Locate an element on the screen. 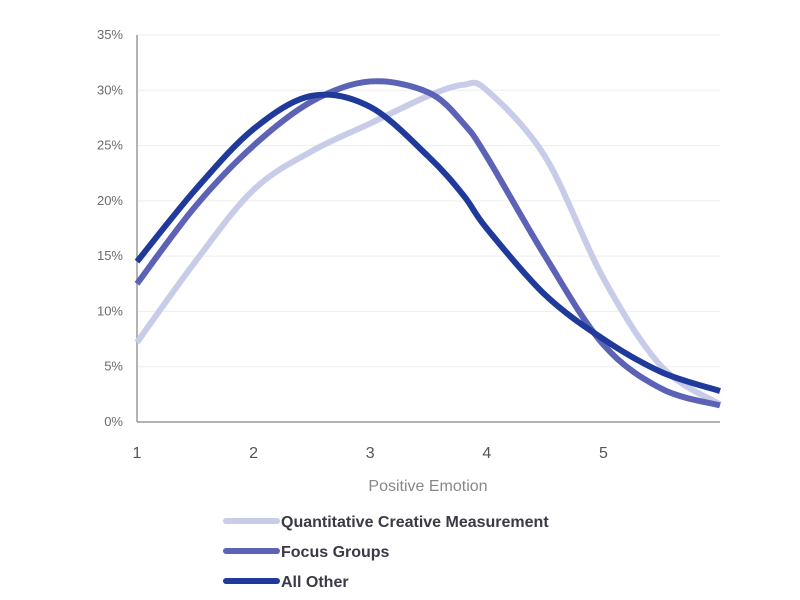 The height and width of the screenshot is (600, 800). y-tick-label: 30% is located at coordinates (110, 89).